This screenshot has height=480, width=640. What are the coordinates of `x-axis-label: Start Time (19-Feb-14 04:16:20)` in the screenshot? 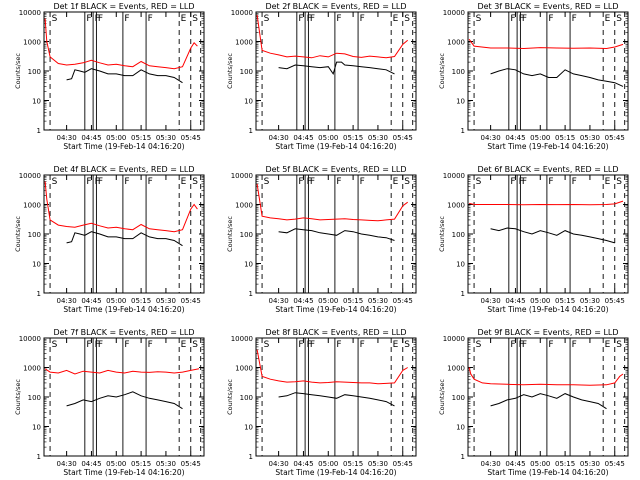 It's located at (123, 472).